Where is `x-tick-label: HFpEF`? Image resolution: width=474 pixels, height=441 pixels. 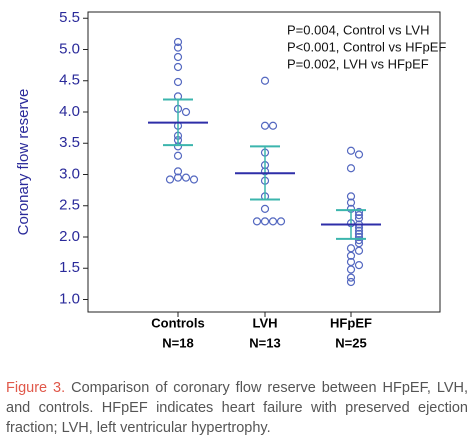
x-tick-label: HFpEF is located at coordinates (351, 322).